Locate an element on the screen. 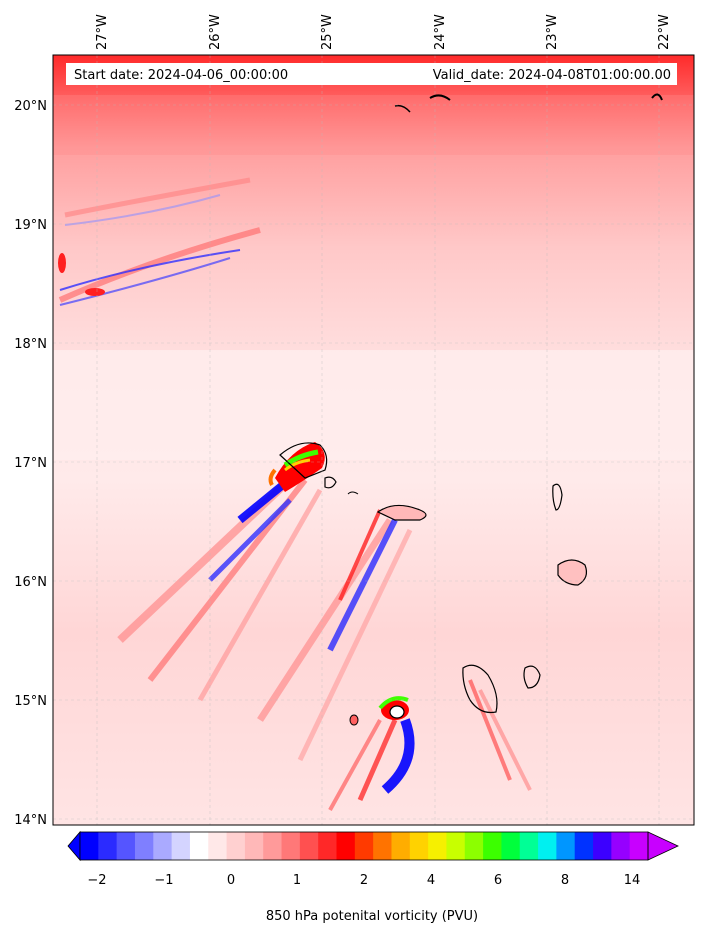 The image size is (703, 935). lat-label-14n: 14°N is located at coordinates (30, 820).